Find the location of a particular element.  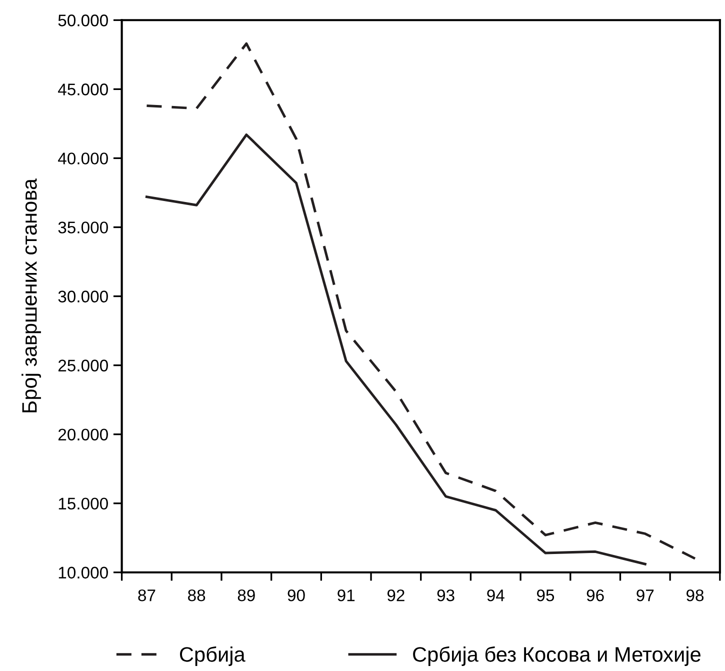

x-tick-label: 93 is located at coordinates (445, 595).